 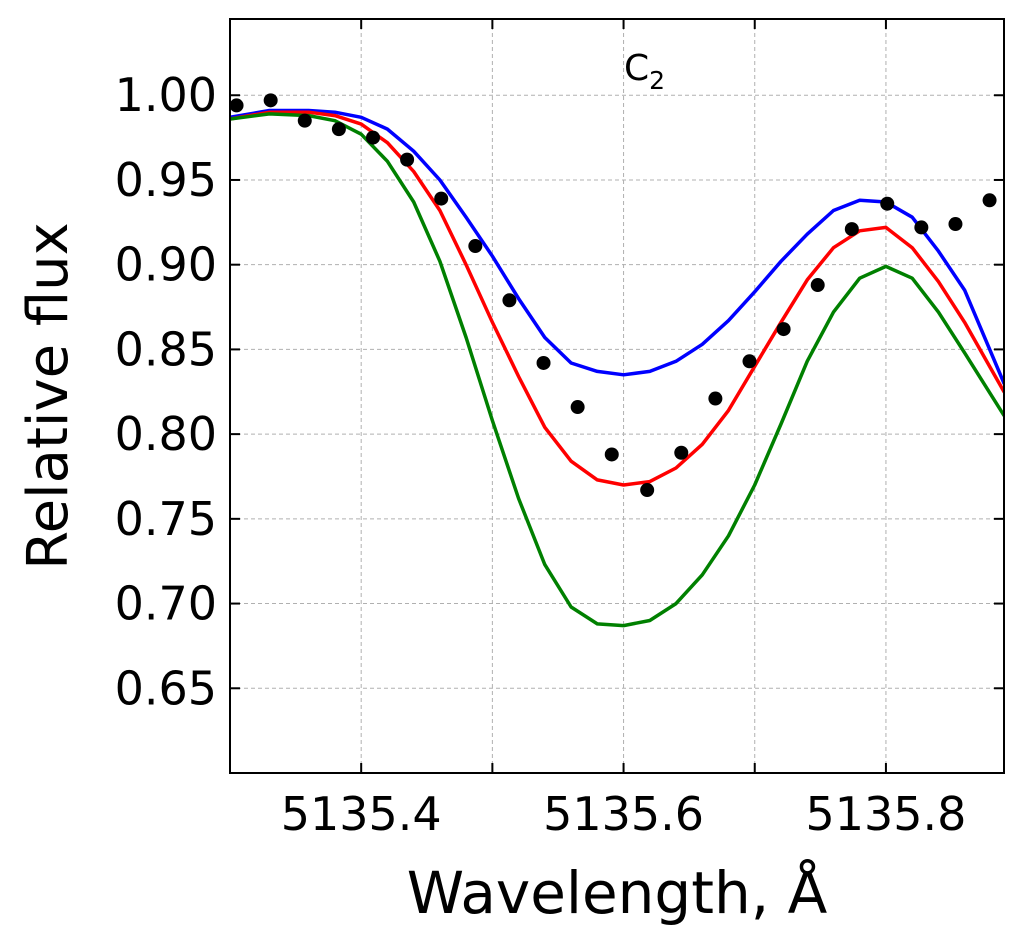 I want to click on annotation-main: C, so click(x=636, y=68).